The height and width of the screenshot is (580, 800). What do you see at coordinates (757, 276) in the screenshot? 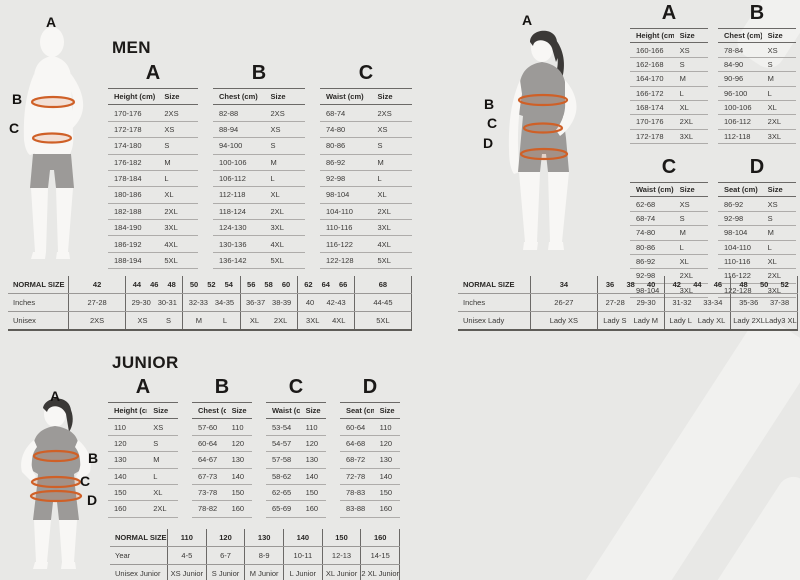
I see `table-row: 116-122 2XL` at bounding box center [757, 276].